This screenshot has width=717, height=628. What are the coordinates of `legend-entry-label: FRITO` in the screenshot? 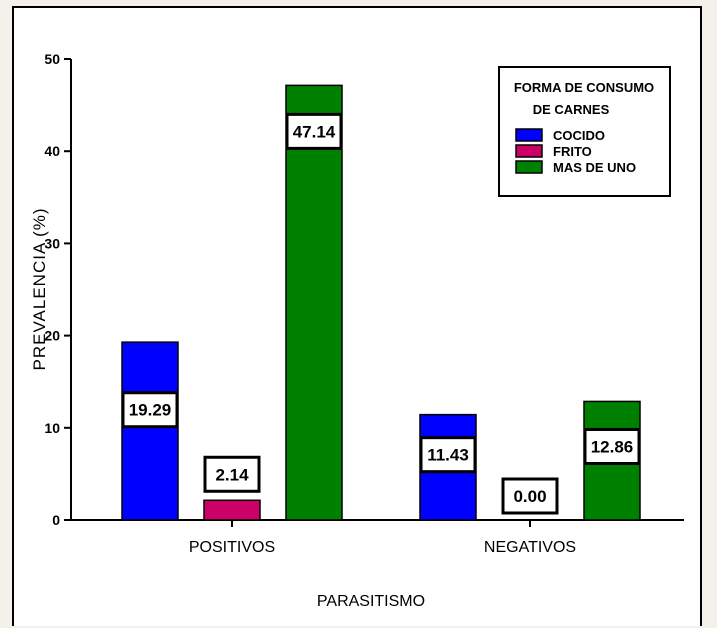 It's located at (572, 151).